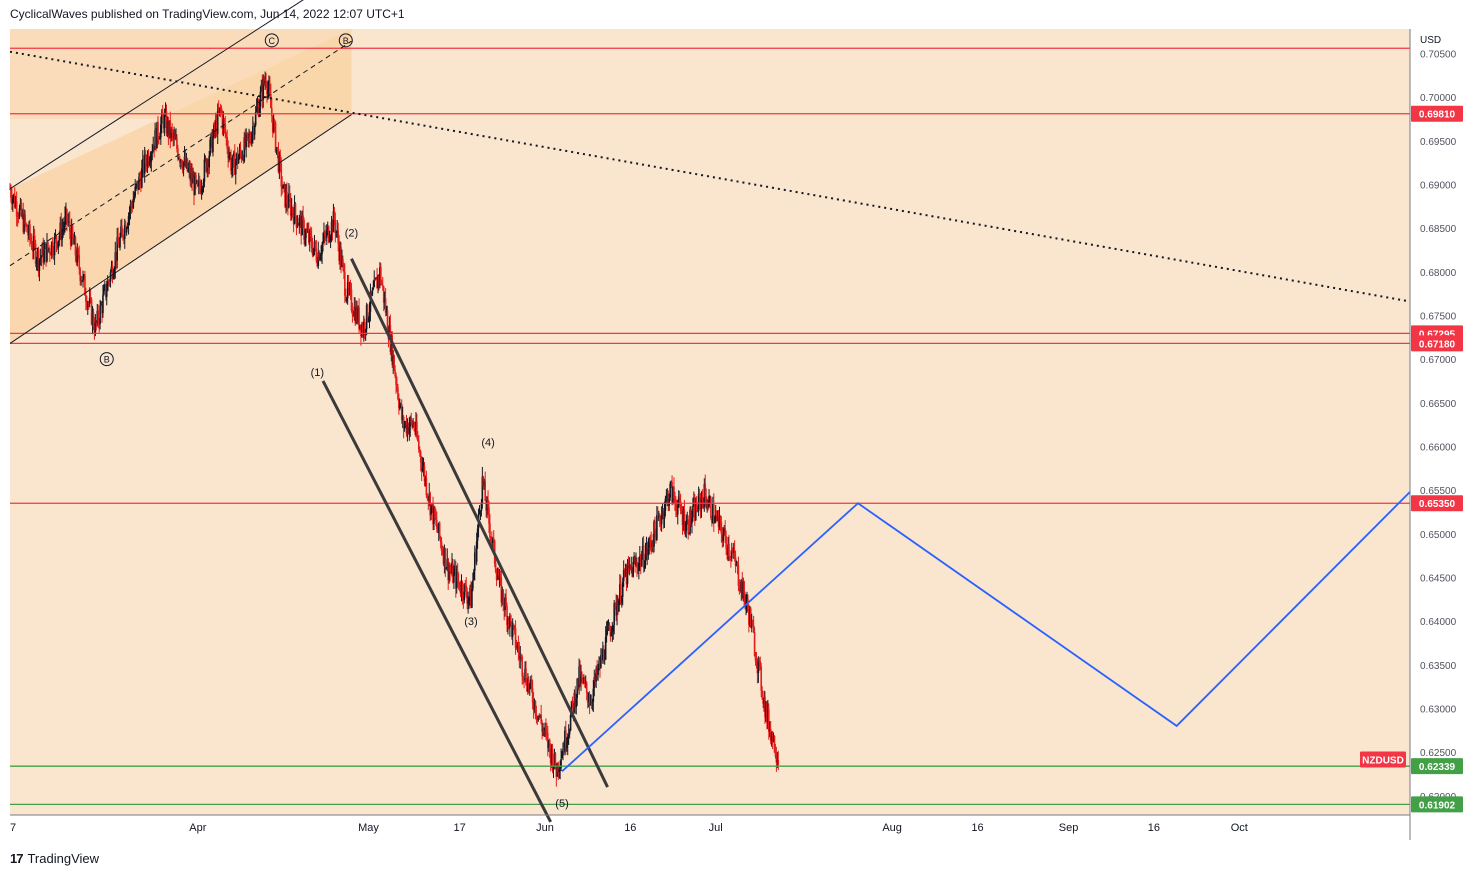 The image size is (1478, 877). Describe the element at coordinates (1438, 316) in the screenshot. I see `price-tick-label: 0.67500` at that location.